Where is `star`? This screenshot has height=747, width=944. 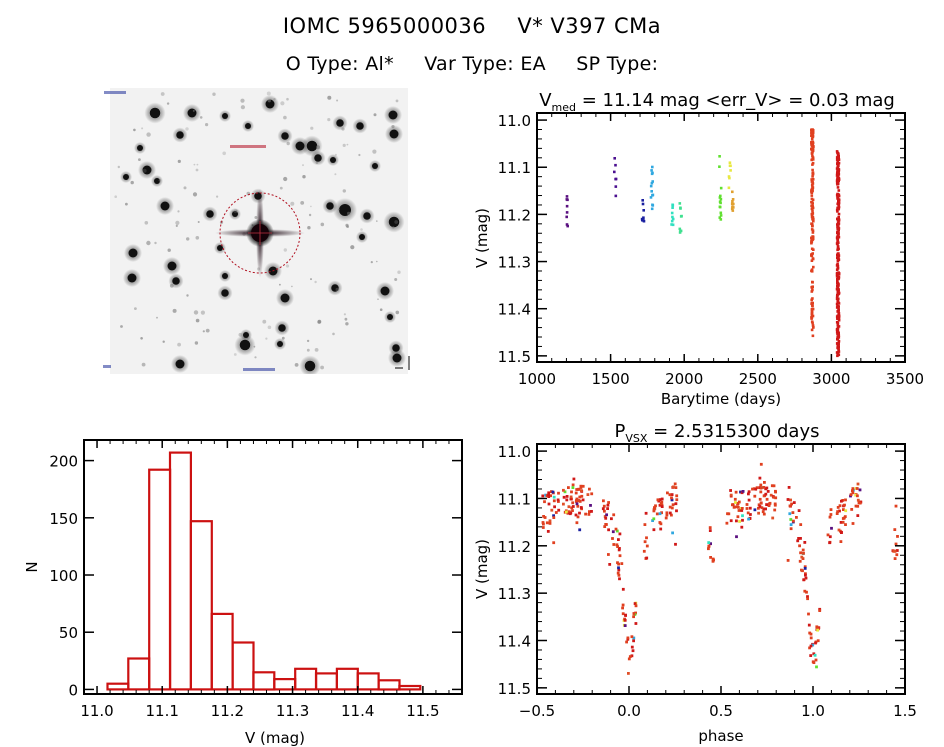
star is located at coordinates (282, 328).